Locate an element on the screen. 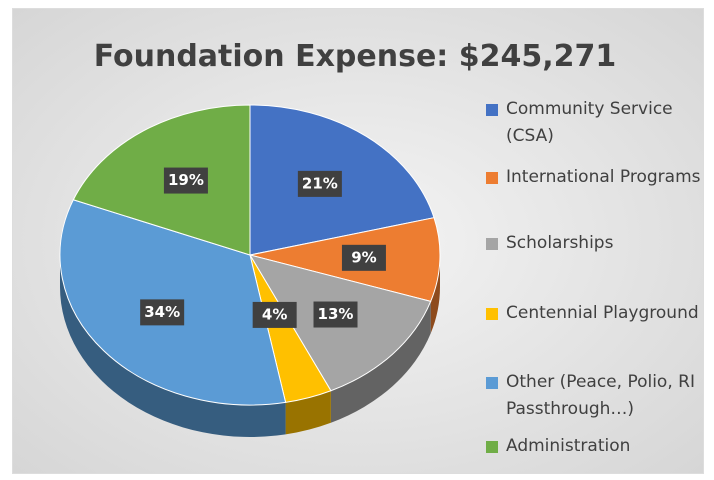  data-label: 34% is located at coordinates (162, 312).